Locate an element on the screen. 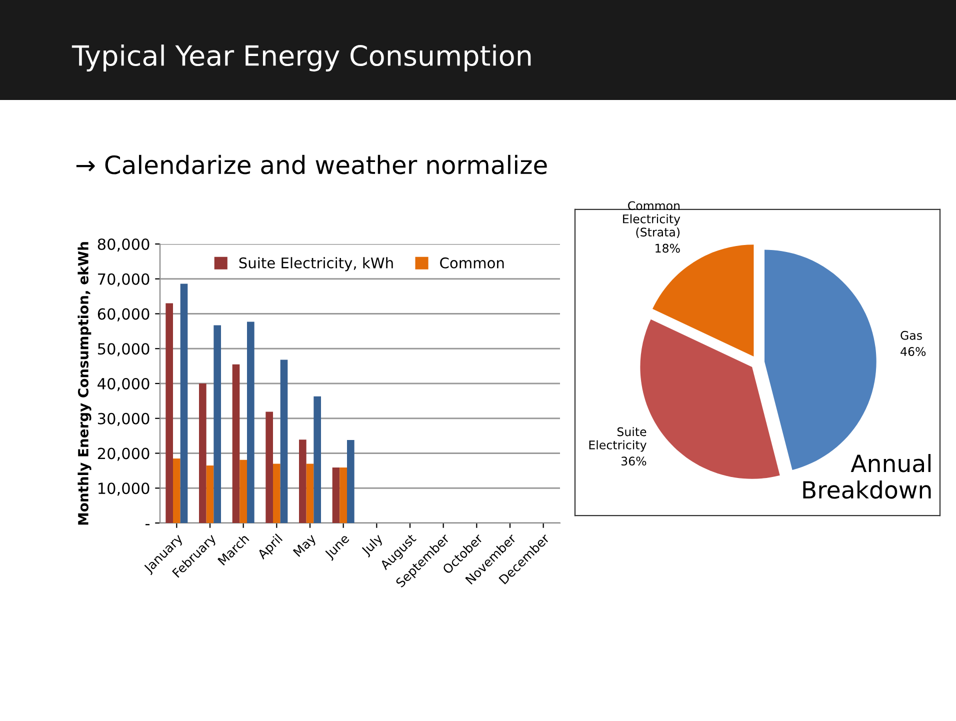 The image size is (956, 721). y-tick-label: 20,000 is located at coordinates (124, 454).